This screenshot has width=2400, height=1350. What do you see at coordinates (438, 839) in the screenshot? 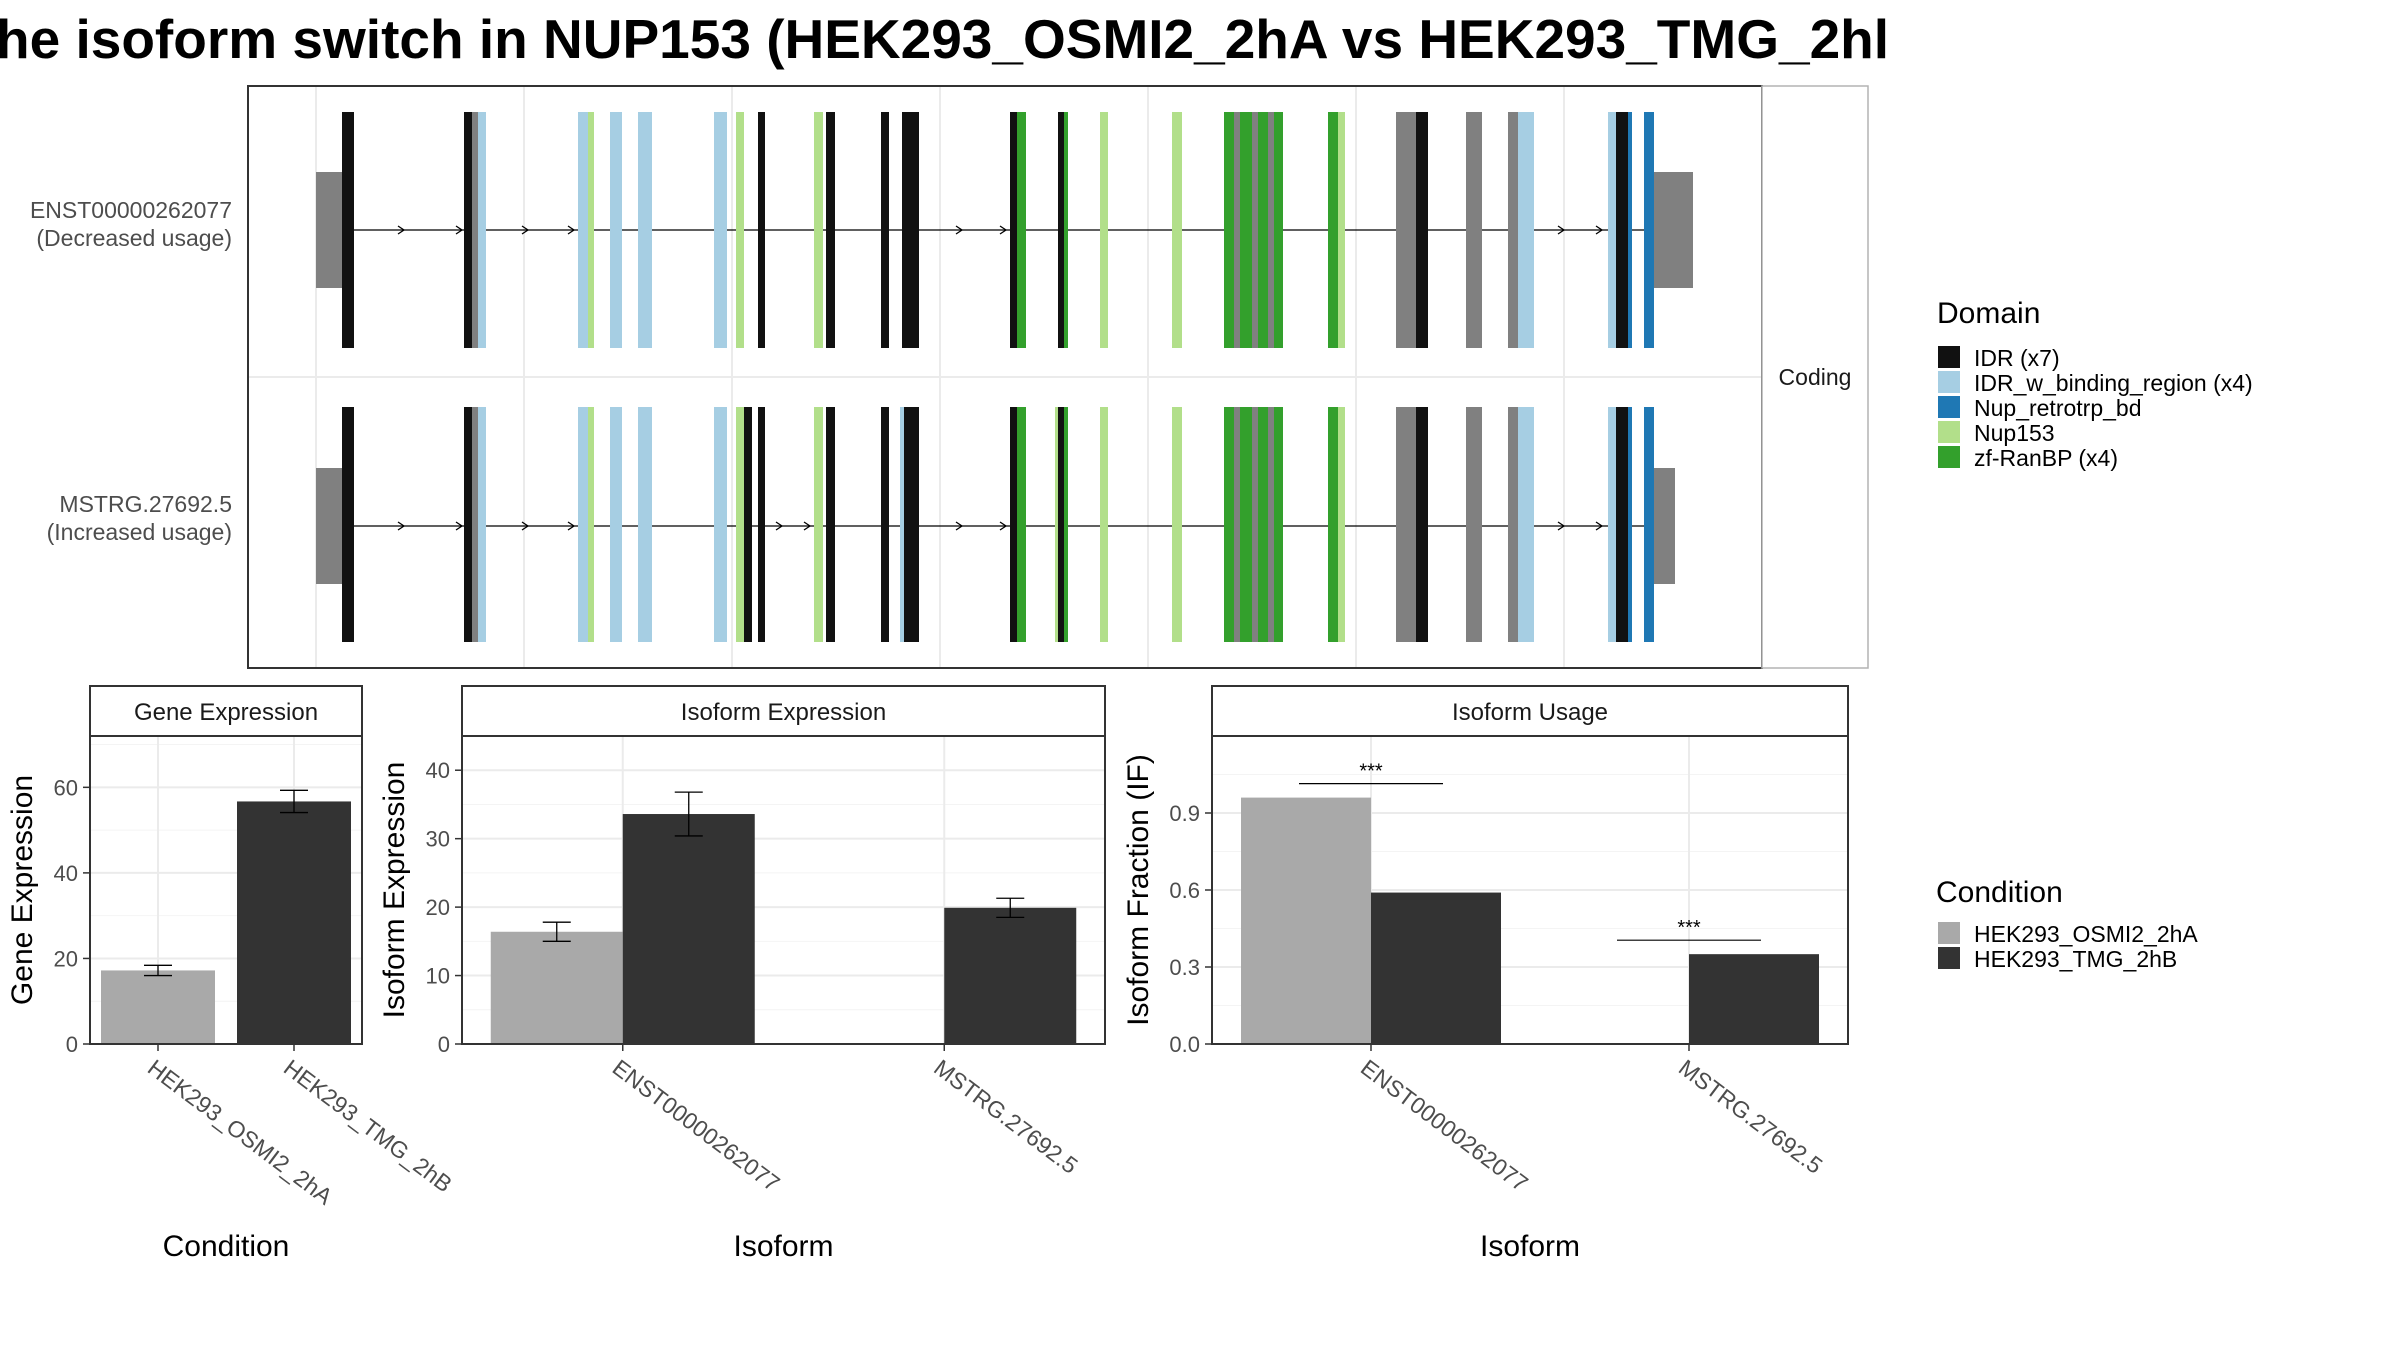
I see `y-tick-label: 30` at bounding box center [438, 839].